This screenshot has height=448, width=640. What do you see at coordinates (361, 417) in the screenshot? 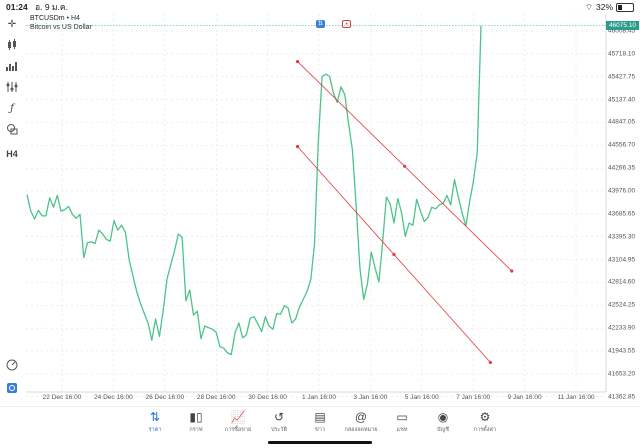
I see `mailbox-icon: @` at bounding box center [361, 417].